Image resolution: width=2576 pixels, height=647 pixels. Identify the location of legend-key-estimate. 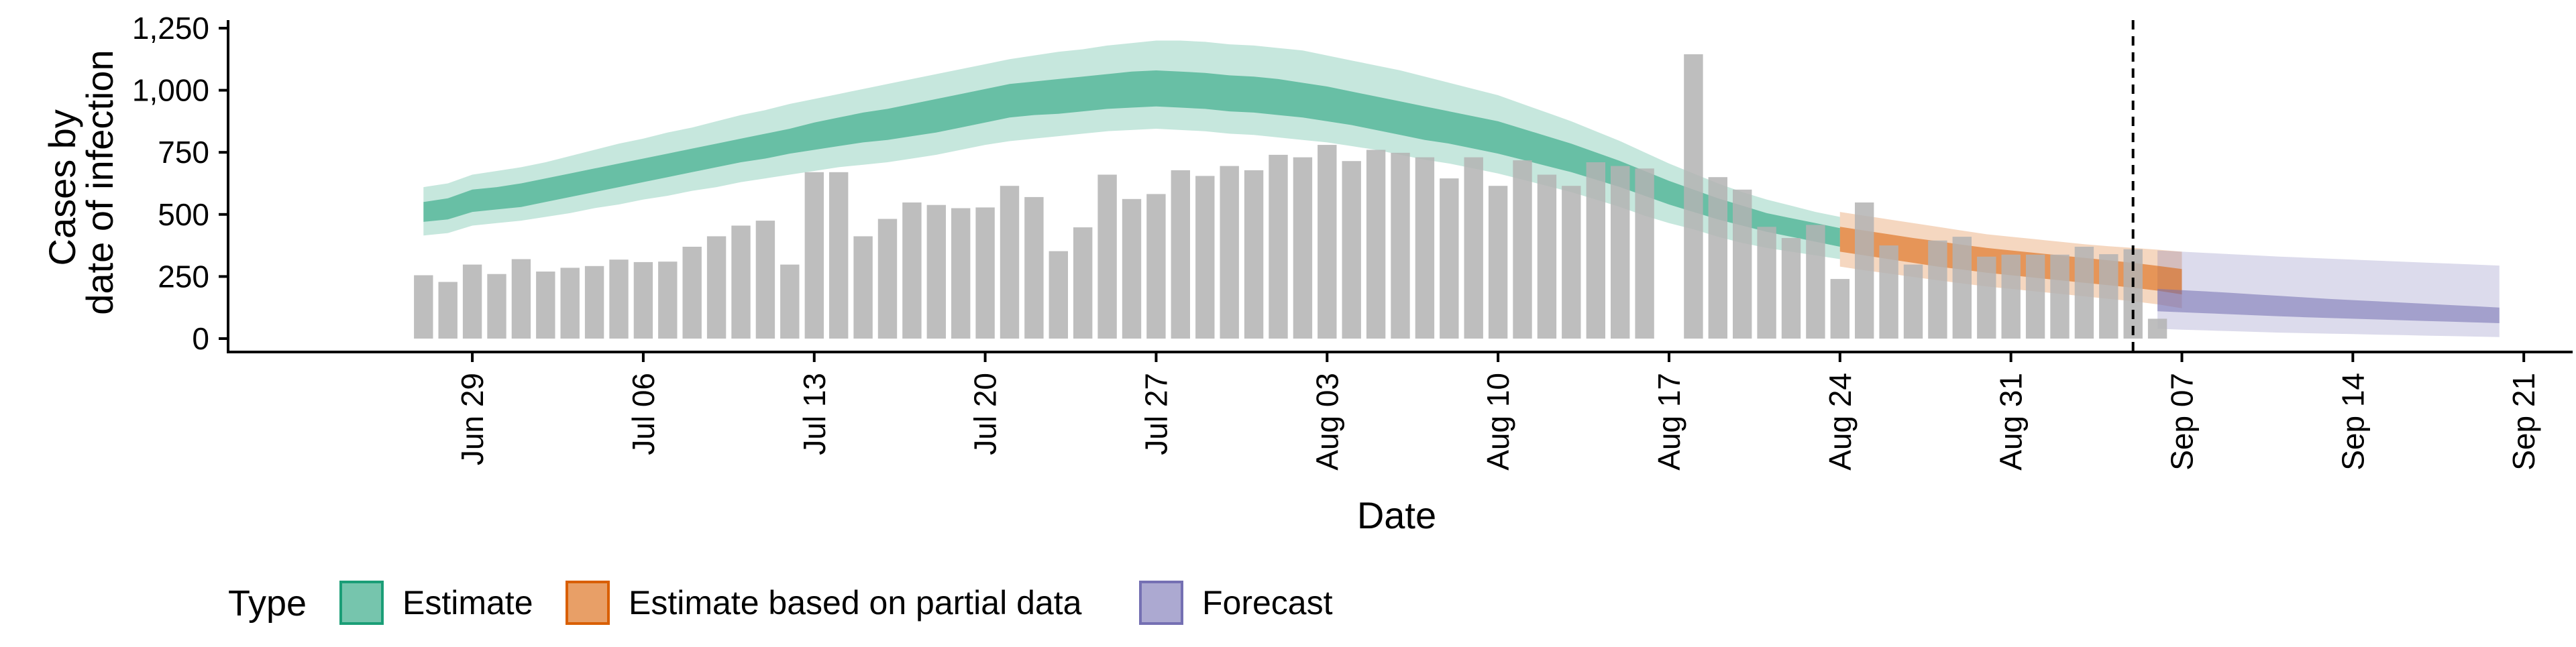
(361, 603).